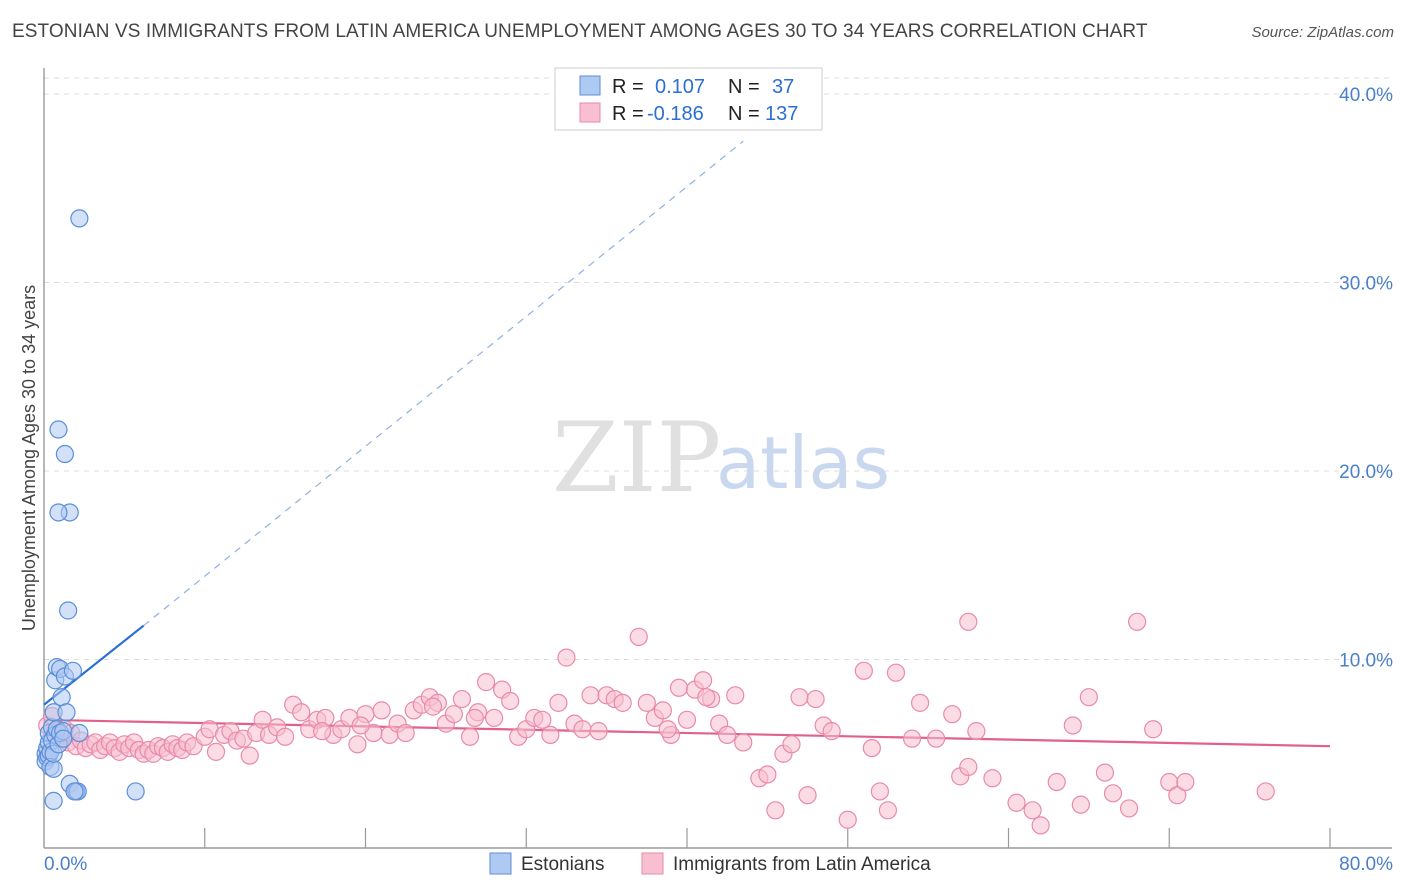 The width and height of the screenshot is (1406, 892). I want to click on estonians-points, so click(90, 509).